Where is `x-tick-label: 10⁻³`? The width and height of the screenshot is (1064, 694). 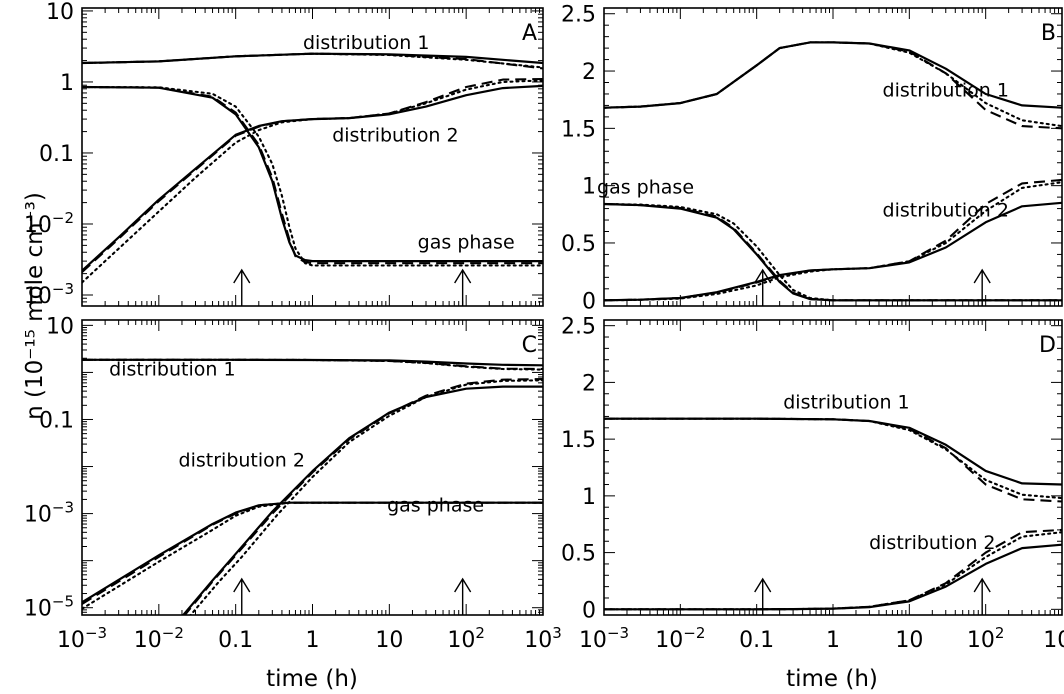
x-tick-label: 10⁻³ is located at coordinates (604, 638).